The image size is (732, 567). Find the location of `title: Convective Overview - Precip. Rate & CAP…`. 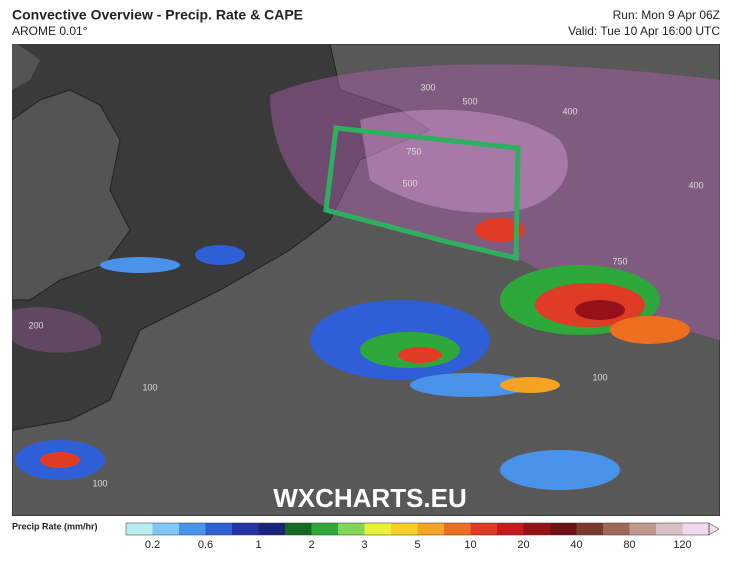

title: Convective Overview - Precip. Rate & CAP… is located at coordinates (157, 15).